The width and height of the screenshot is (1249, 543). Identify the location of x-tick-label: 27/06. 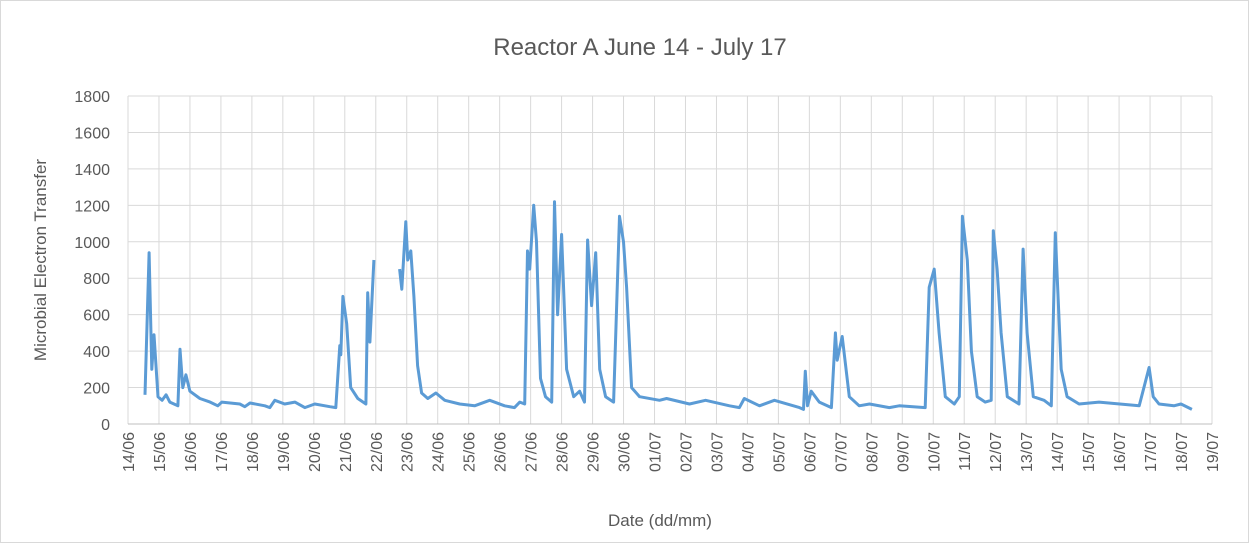
(532, 452).